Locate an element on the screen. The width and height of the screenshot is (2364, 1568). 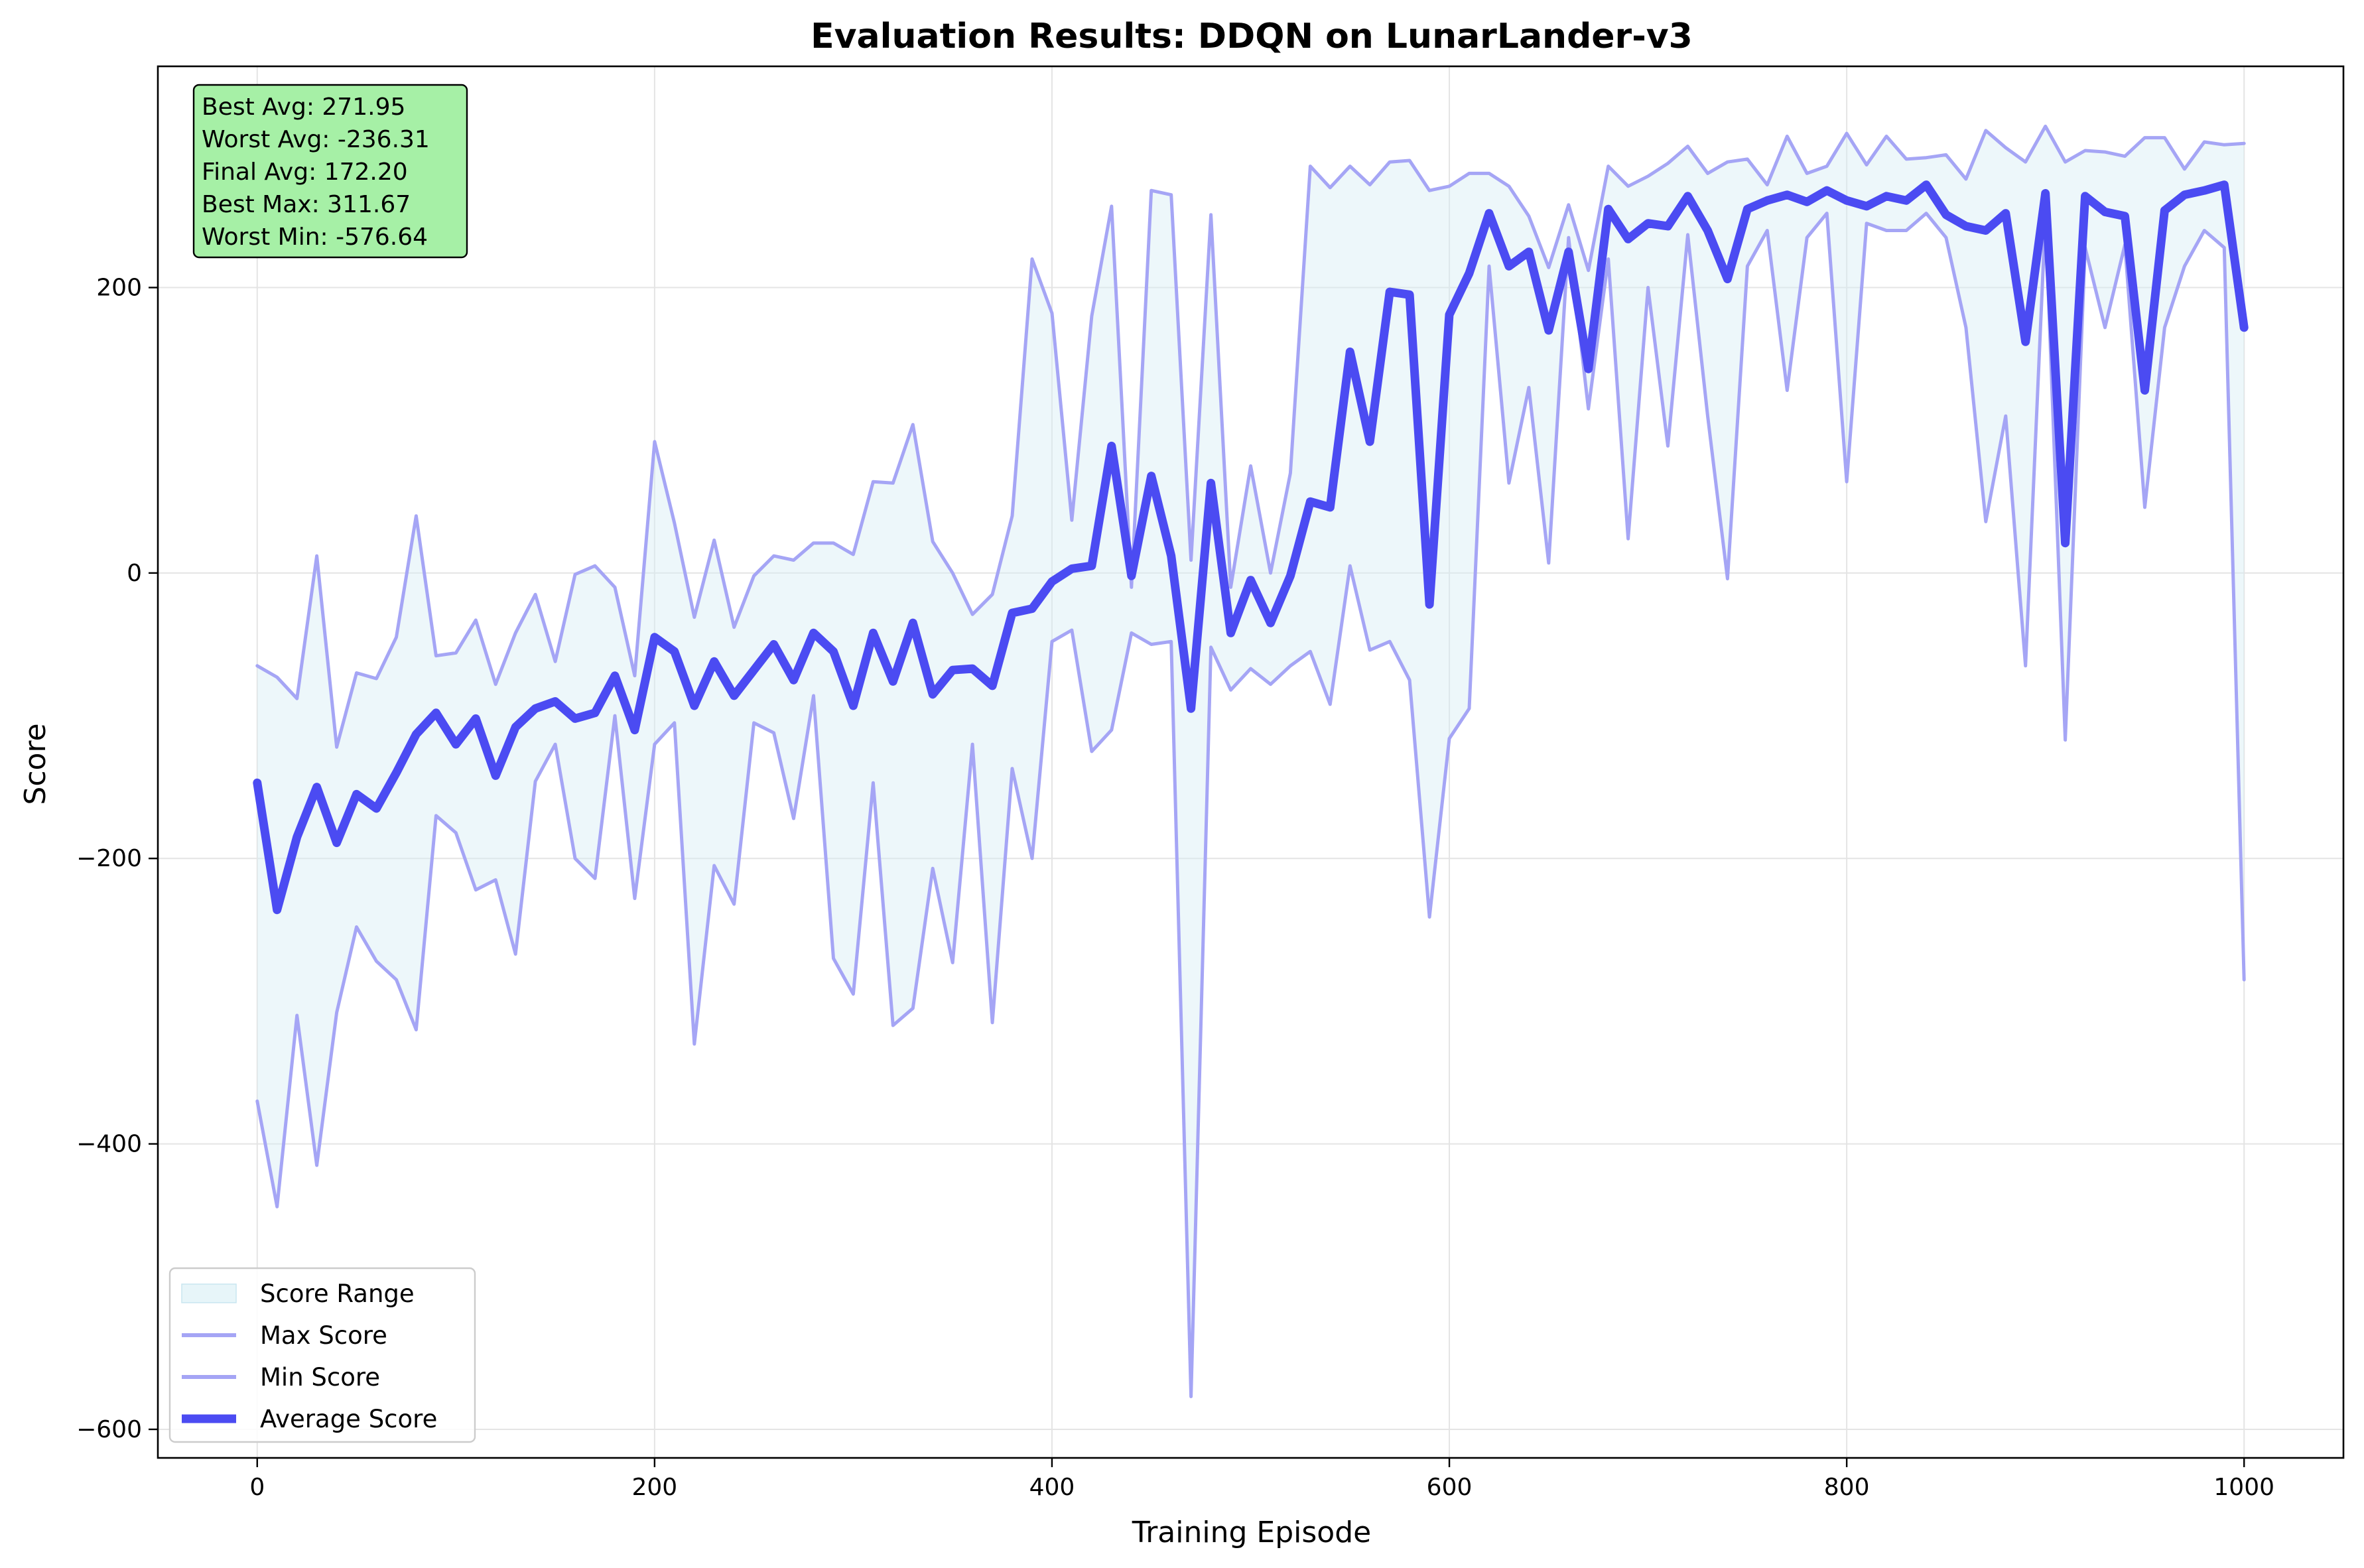
x-tick-label: 0 is located at coordinates (257, 1487).